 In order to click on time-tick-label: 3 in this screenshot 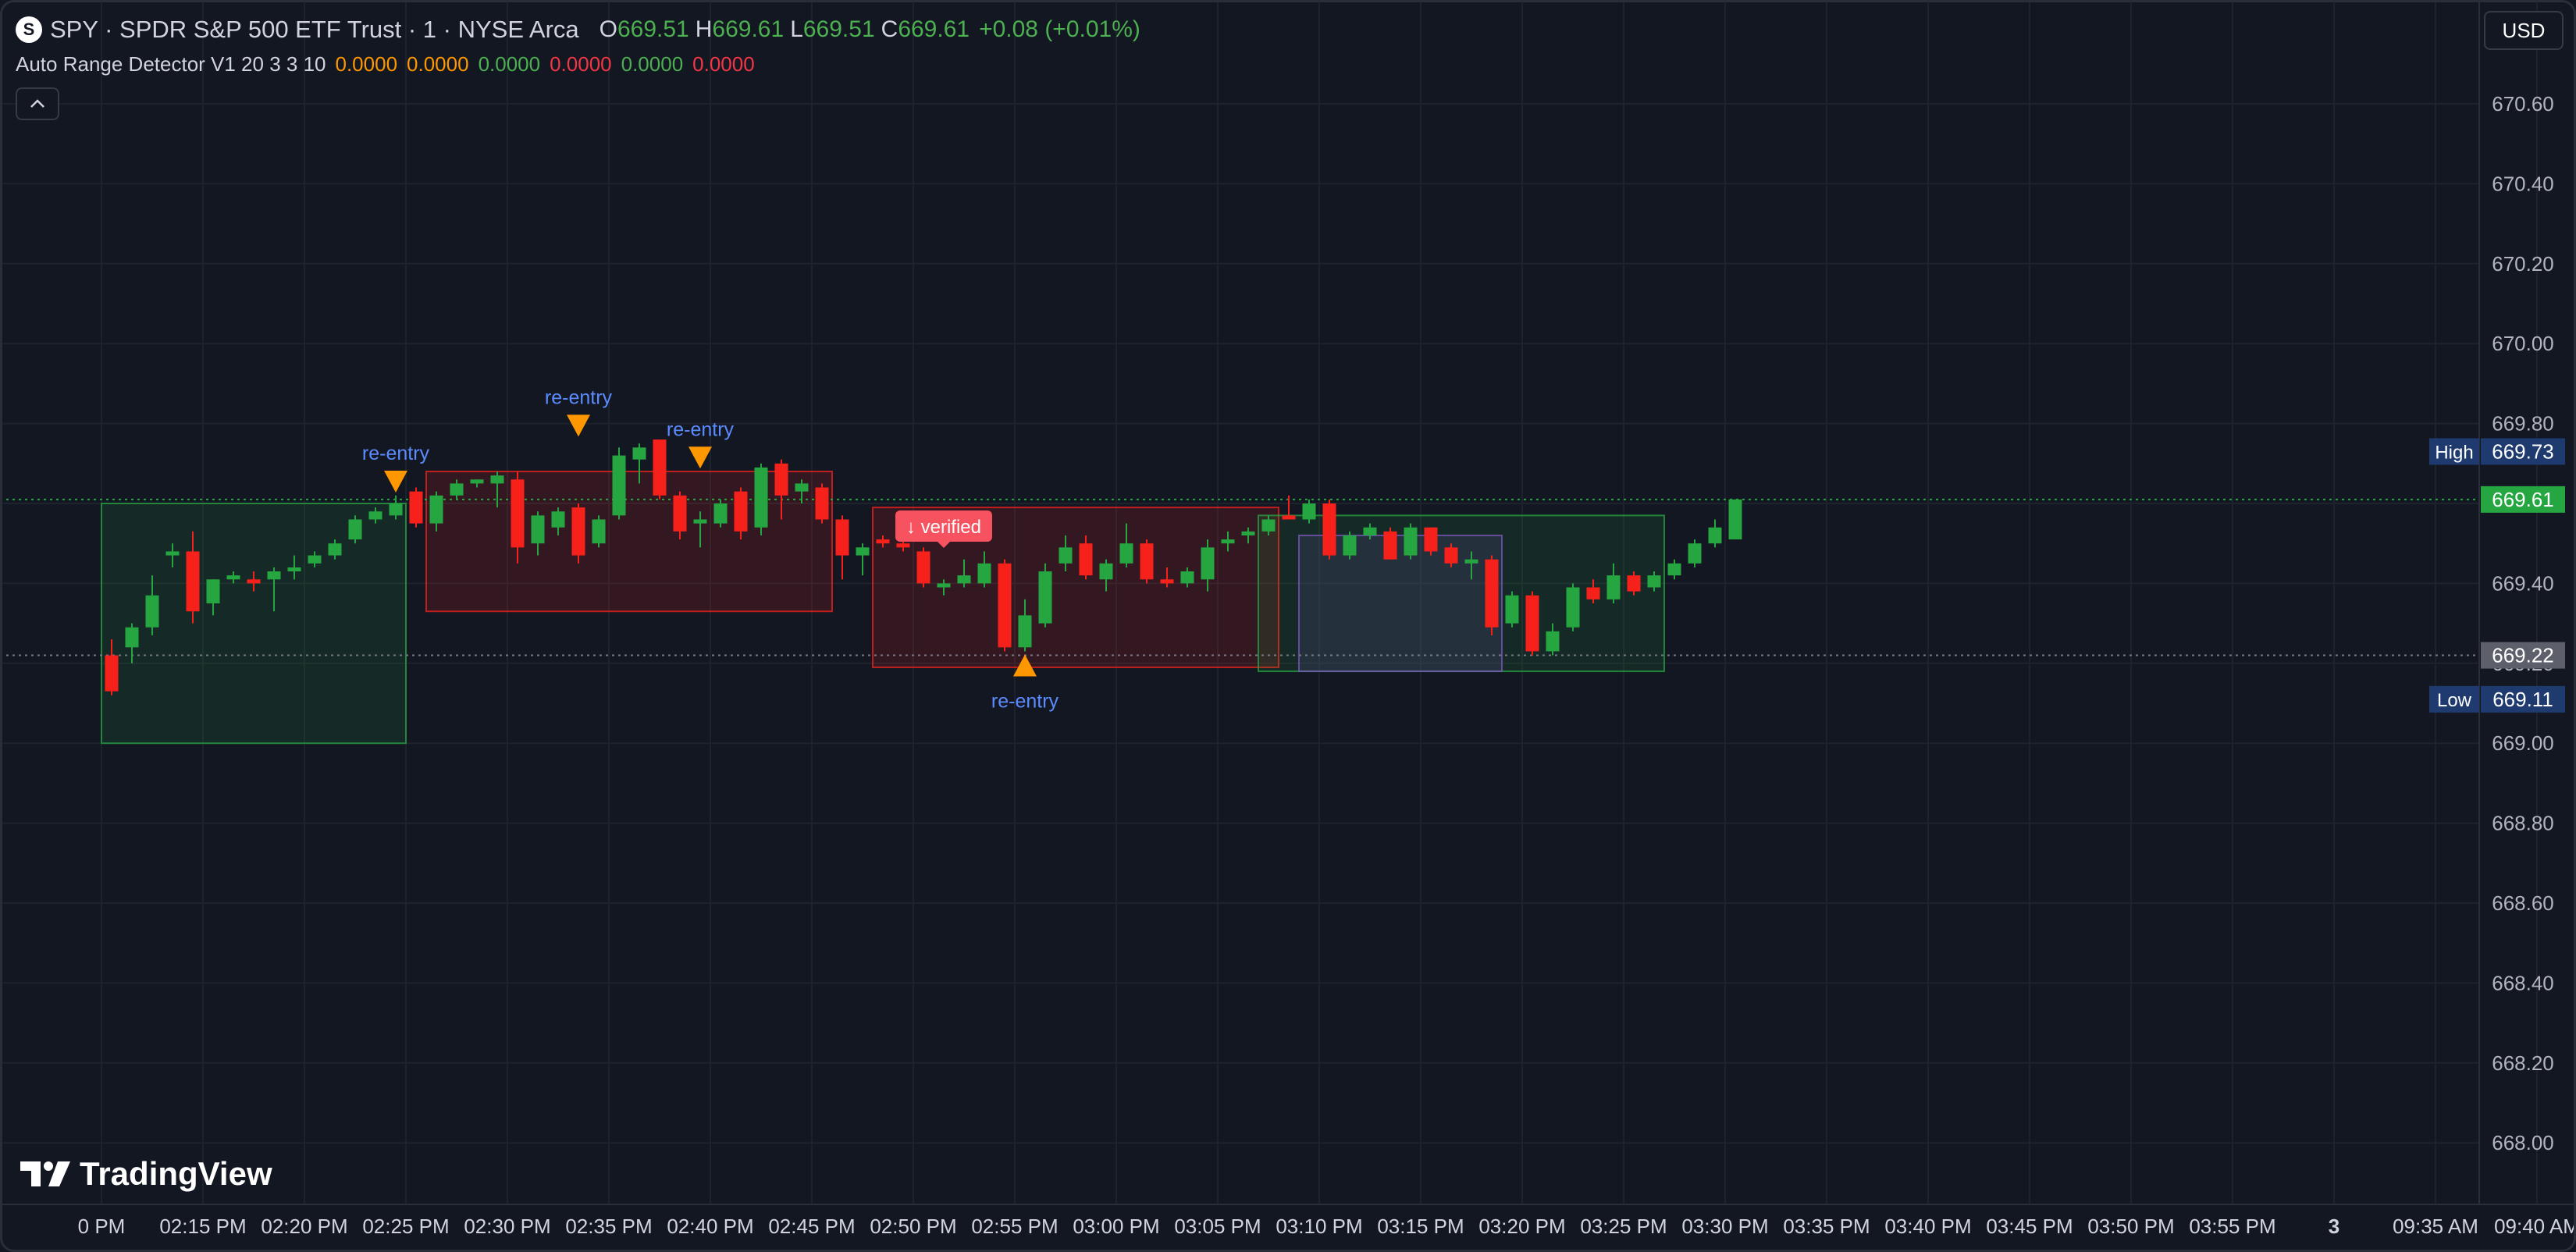, I will do `click(2334, 1227)`.